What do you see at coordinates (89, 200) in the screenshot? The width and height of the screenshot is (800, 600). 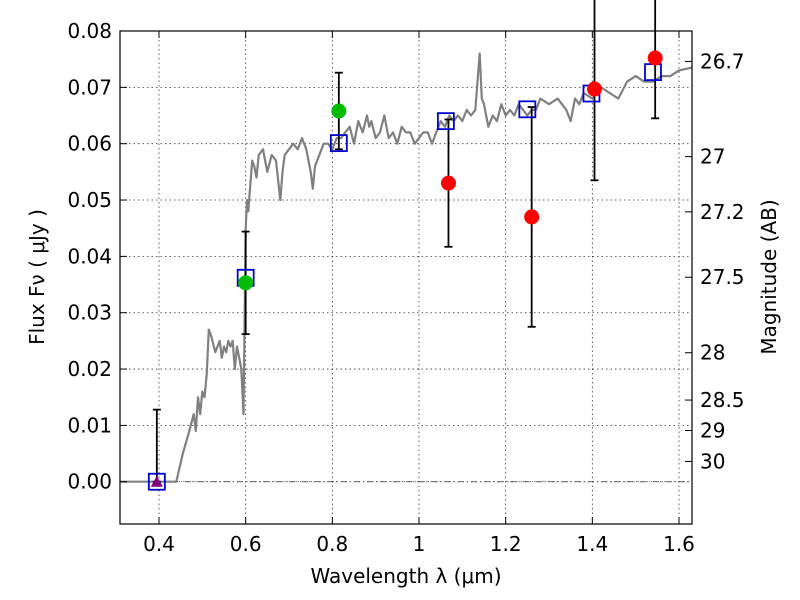 I see `y-tick-label: 0.05` at bounding box center [89, 200].